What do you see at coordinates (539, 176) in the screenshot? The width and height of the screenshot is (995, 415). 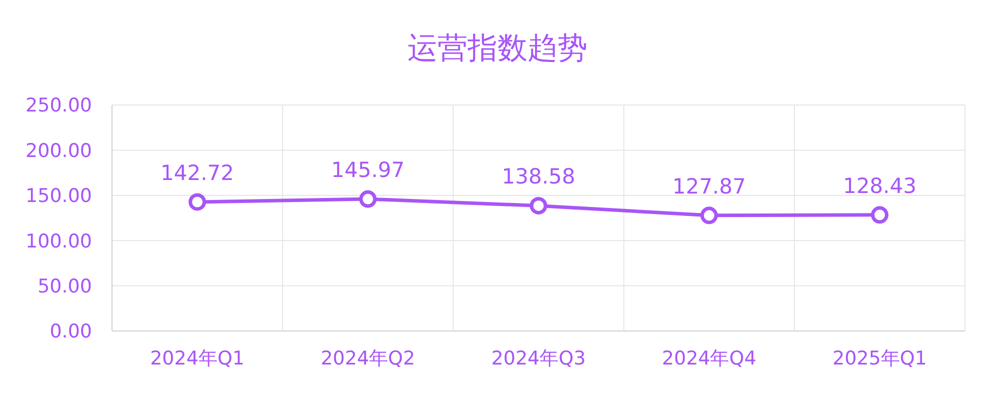 I see `data-label: 138.58` at bounding box center [539, 176].